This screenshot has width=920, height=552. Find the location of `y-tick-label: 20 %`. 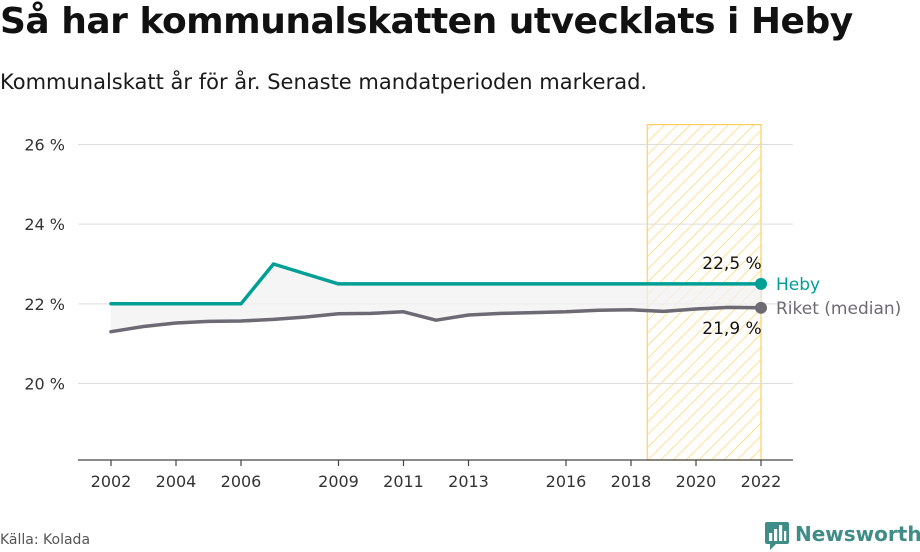

y-tick-label: 20 % is located at coordinates (44, 384).